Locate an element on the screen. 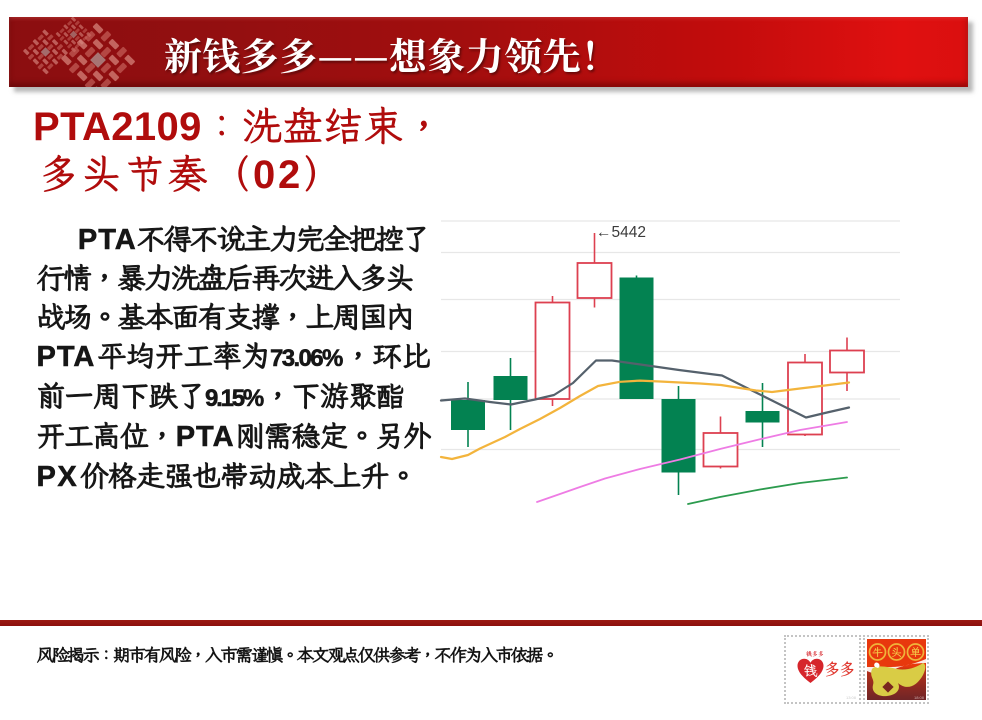 This screenshot has height=720, width=982. svg-text: 钱 is located at coordinates (811, 671).